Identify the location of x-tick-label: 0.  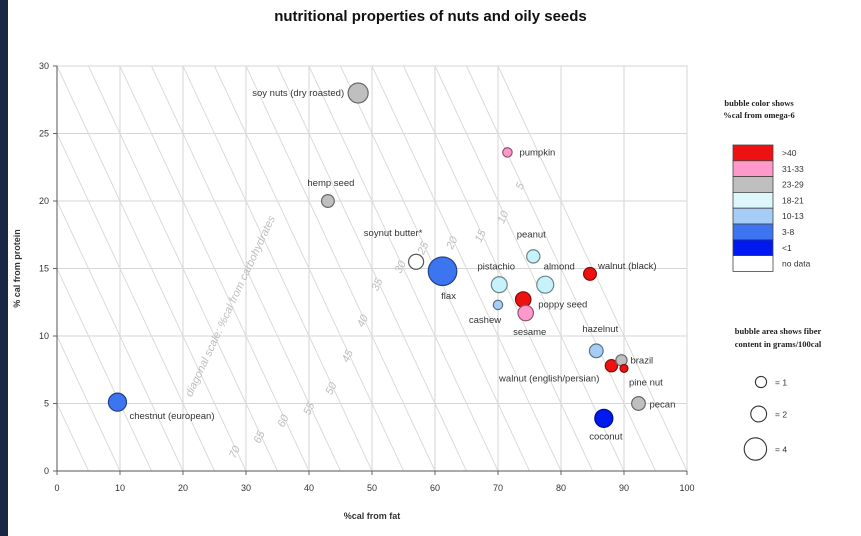
(56, 488).